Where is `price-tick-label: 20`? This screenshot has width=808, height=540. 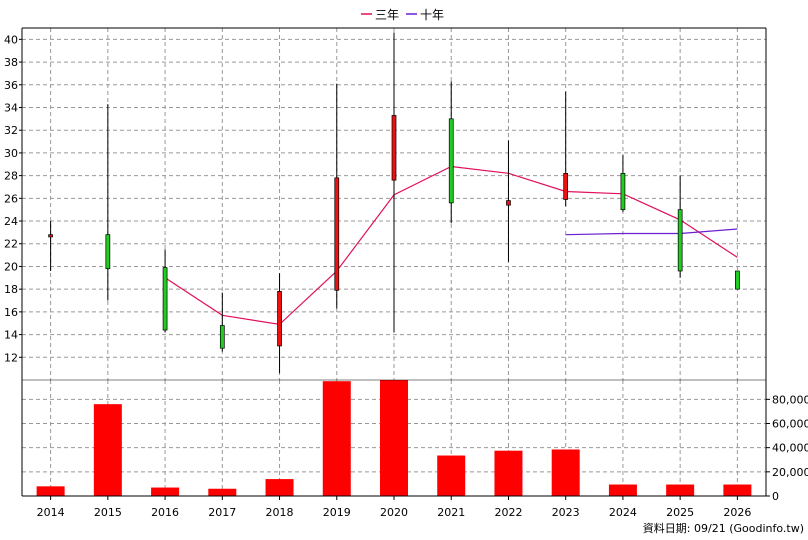
price-tick-label: 20 is located at coordinates (11, 266).